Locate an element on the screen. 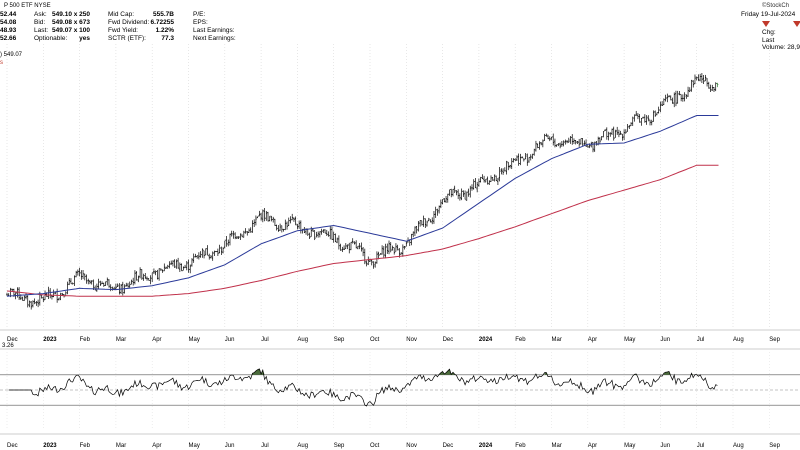 The width and height of the screenshot is (800, 450). symbol-line: P 500 ETF NYSE is located at coordinates (27, 6).